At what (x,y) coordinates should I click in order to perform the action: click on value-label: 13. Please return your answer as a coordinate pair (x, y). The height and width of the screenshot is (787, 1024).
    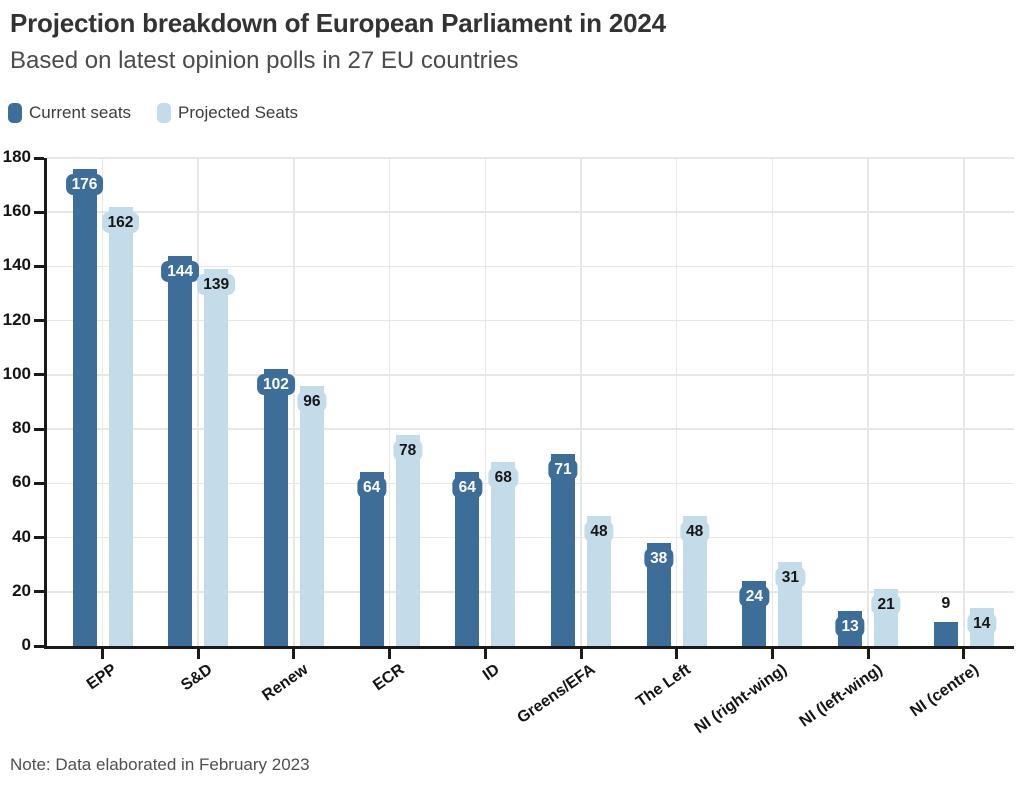
    Looking at the image, I should click on (850, 626).